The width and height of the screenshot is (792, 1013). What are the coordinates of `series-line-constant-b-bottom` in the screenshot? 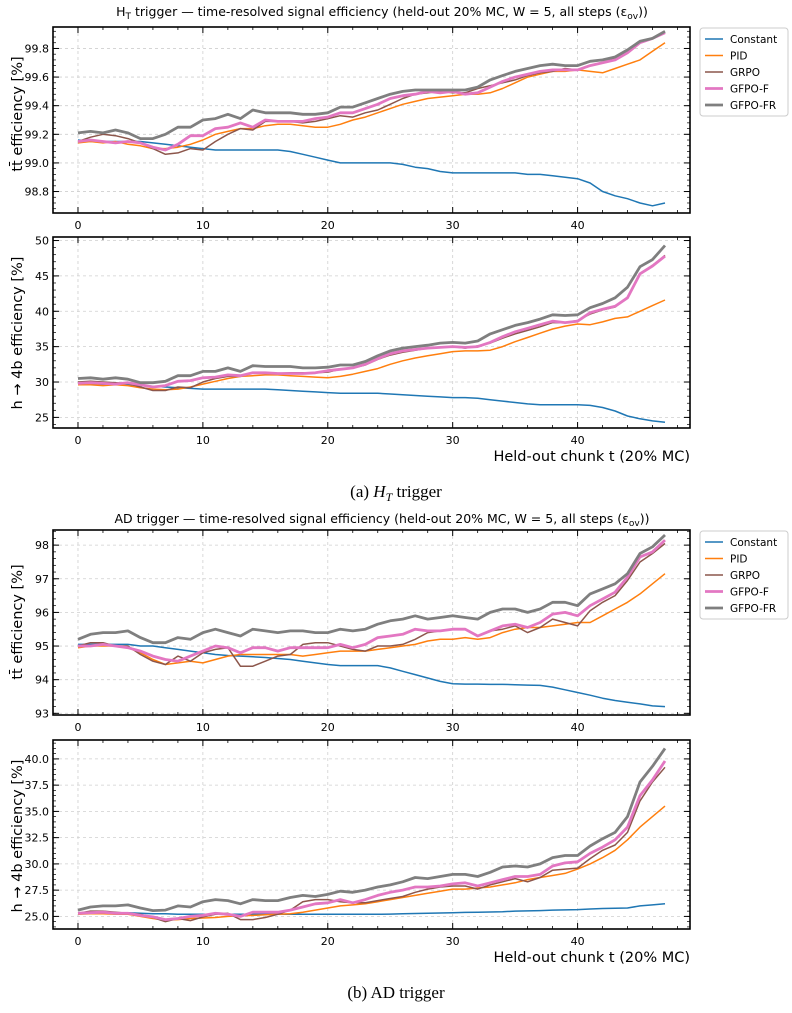 It's located at (371, 909).